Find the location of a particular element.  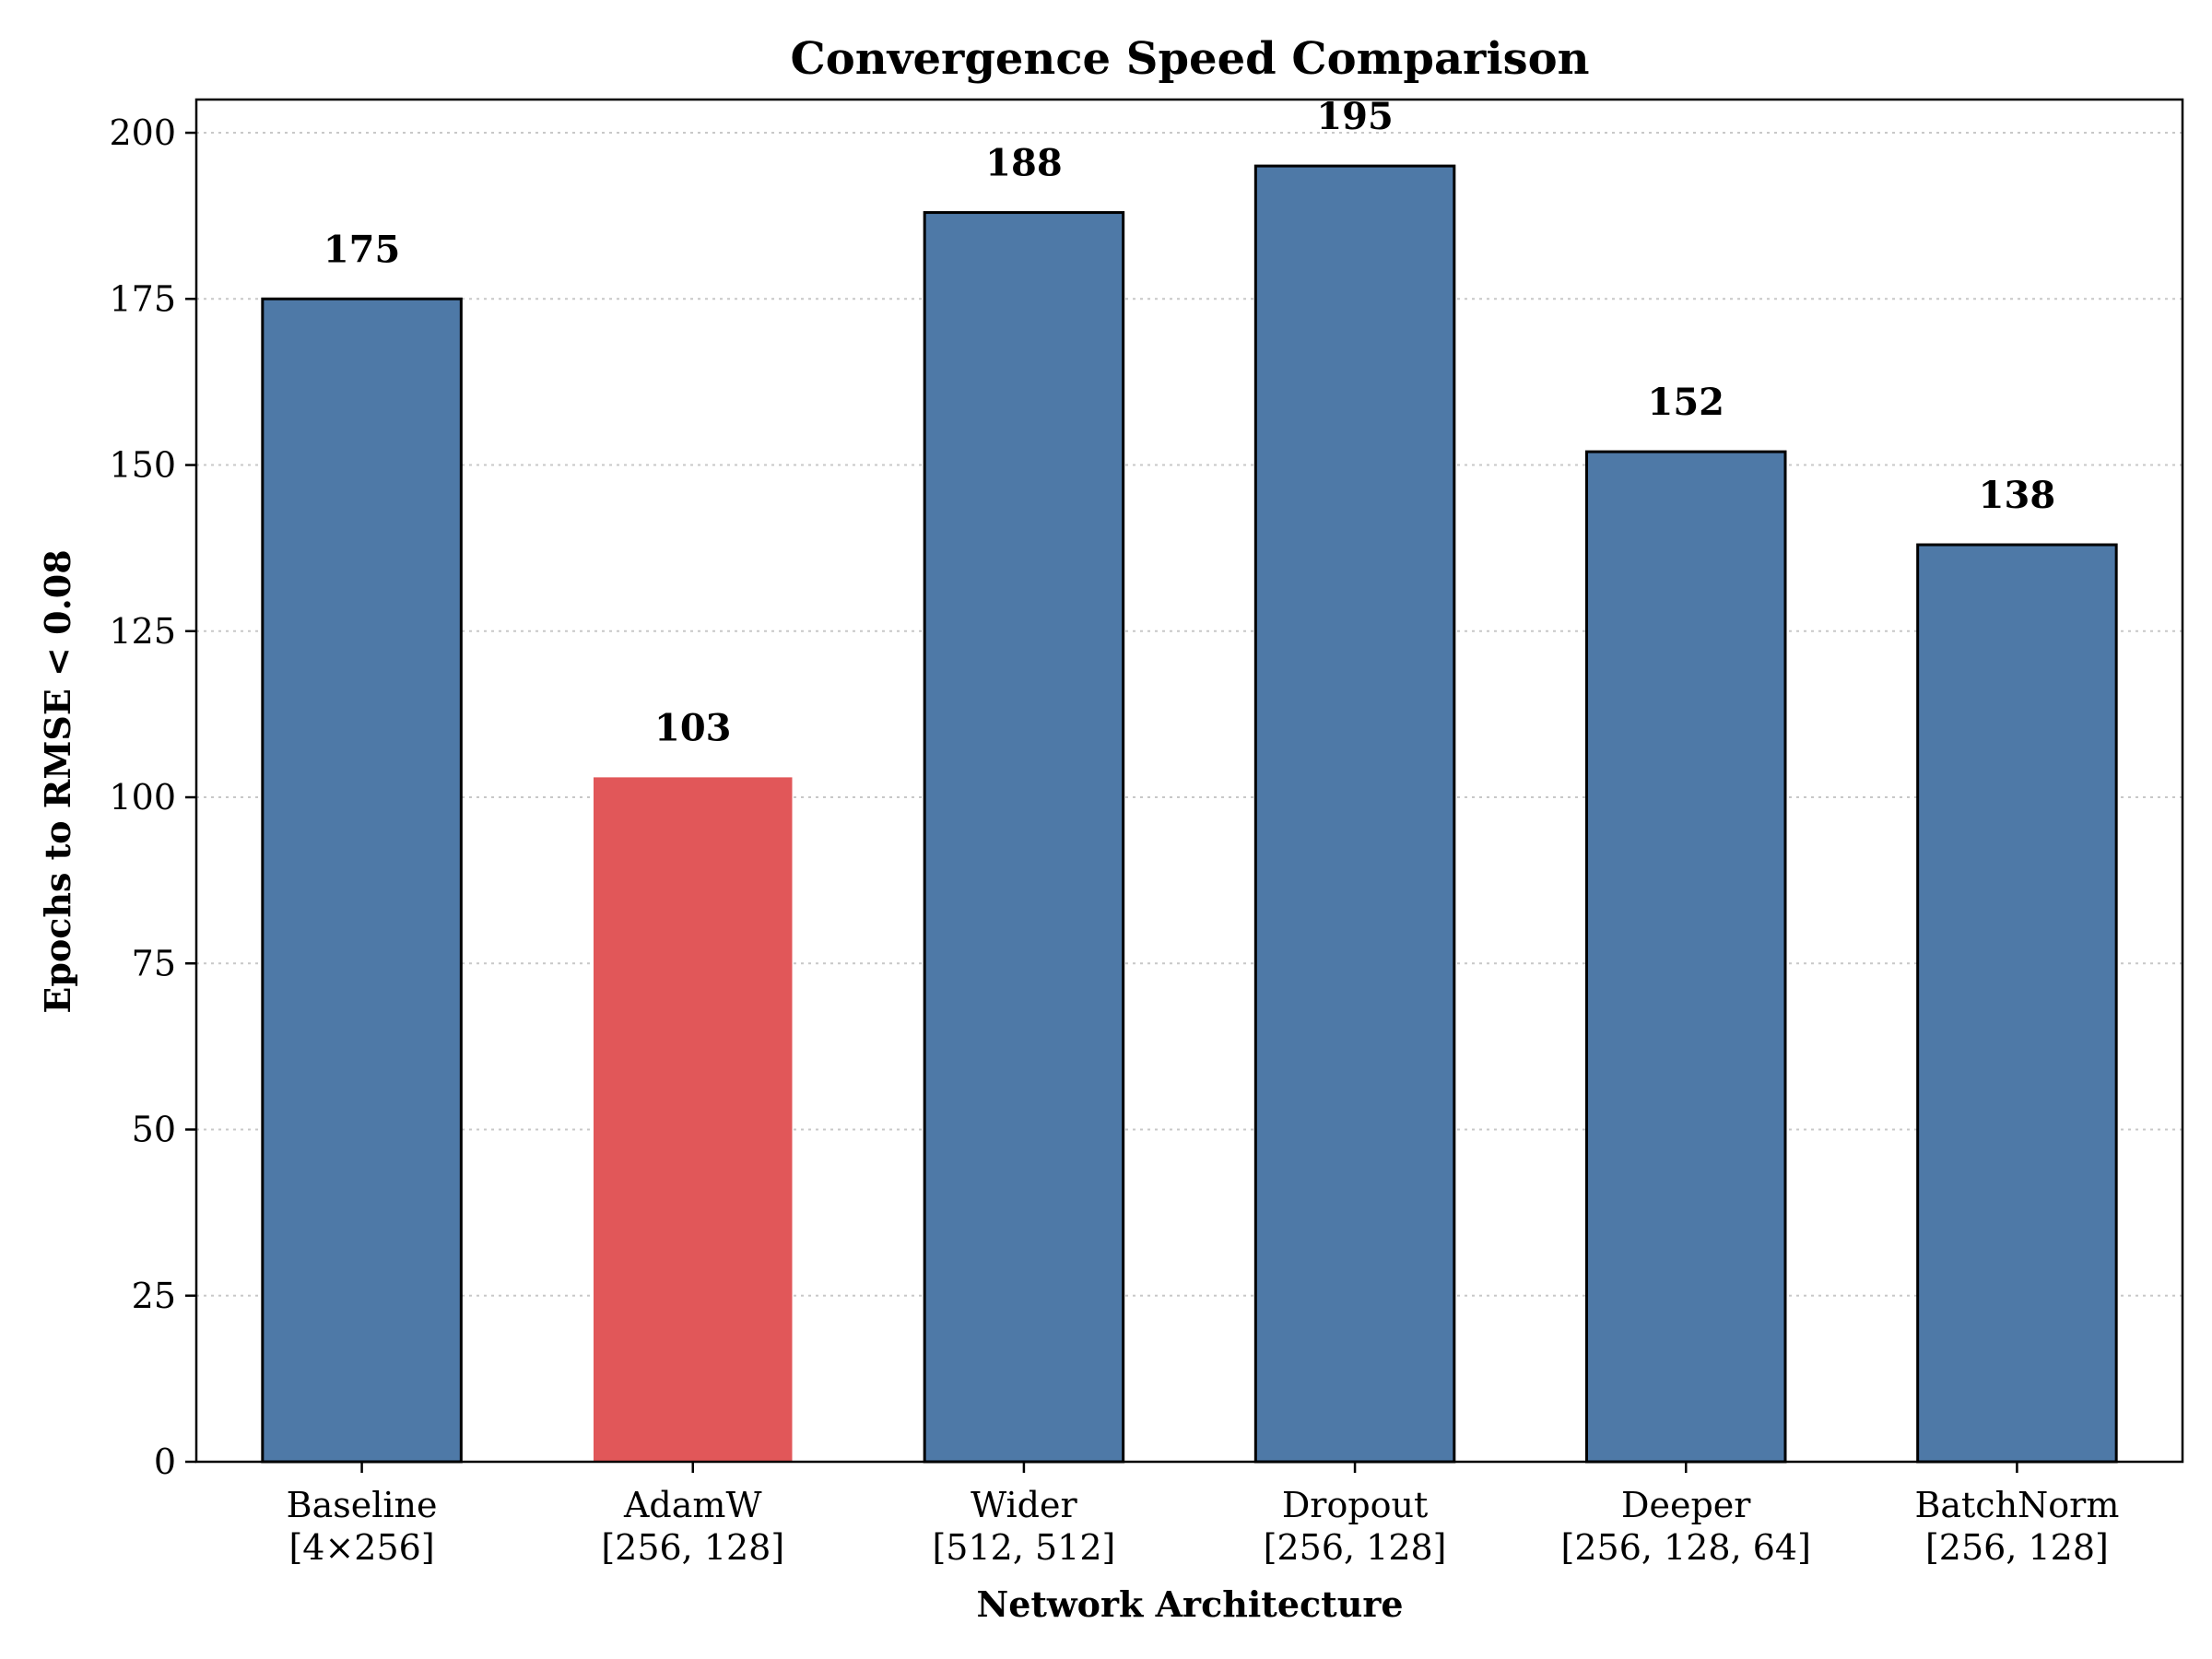

data-label: 188 is located at coordinates (1024, 163).